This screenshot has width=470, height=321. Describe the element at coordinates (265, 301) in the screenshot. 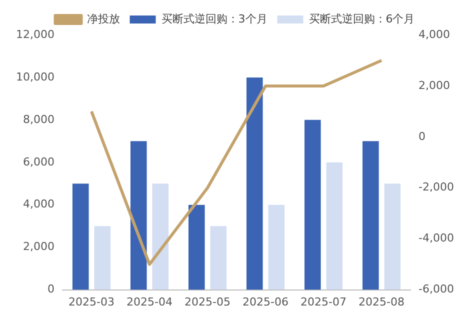

I see `x-tick-label: 2025-06` at that location.